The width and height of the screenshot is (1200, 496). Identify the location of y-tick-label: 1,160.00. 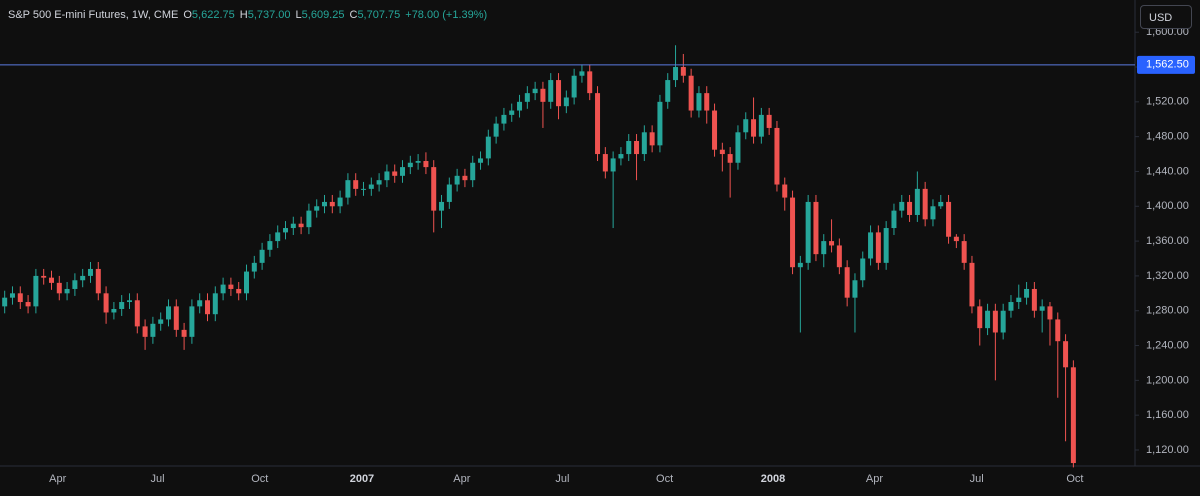
(1167, 415).